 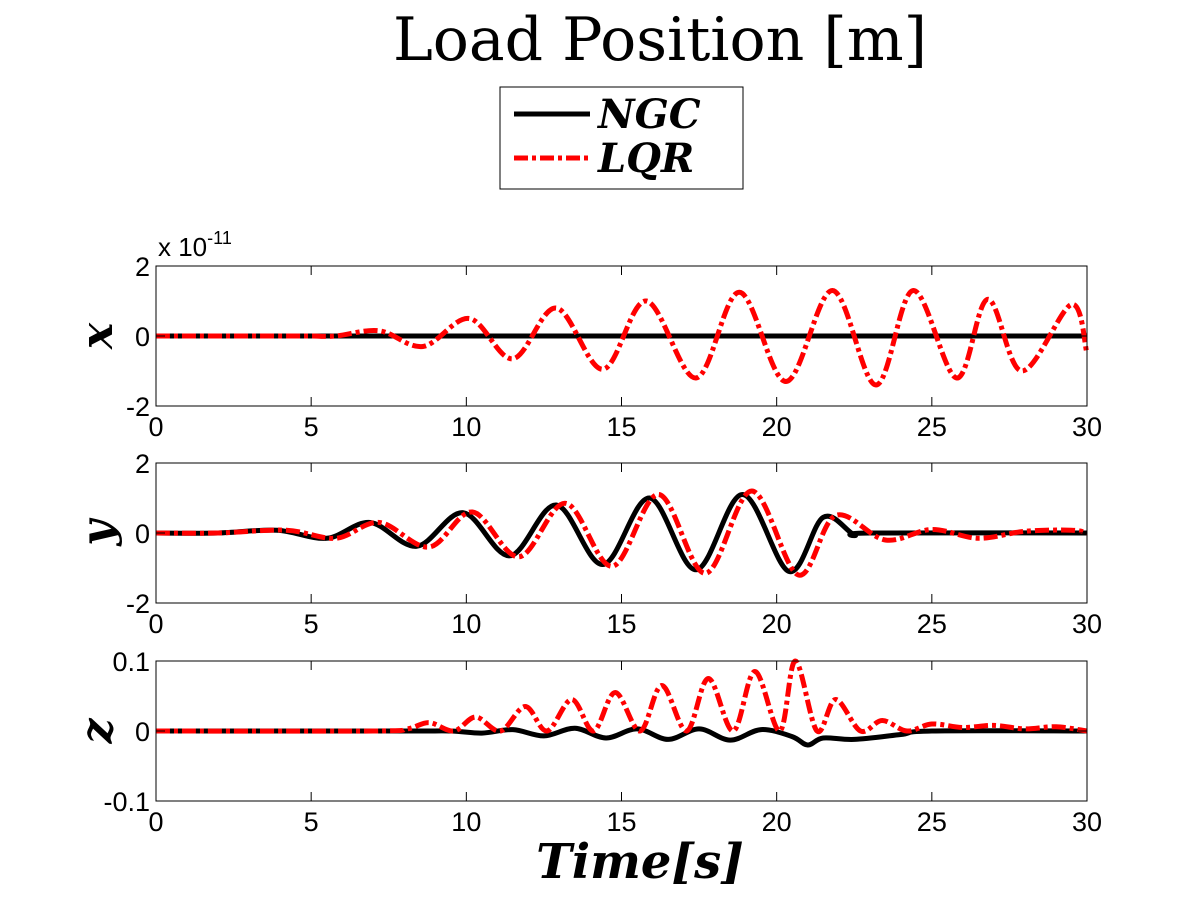 I want to click on legend: NGC LQR, so click(x=621, y=138).